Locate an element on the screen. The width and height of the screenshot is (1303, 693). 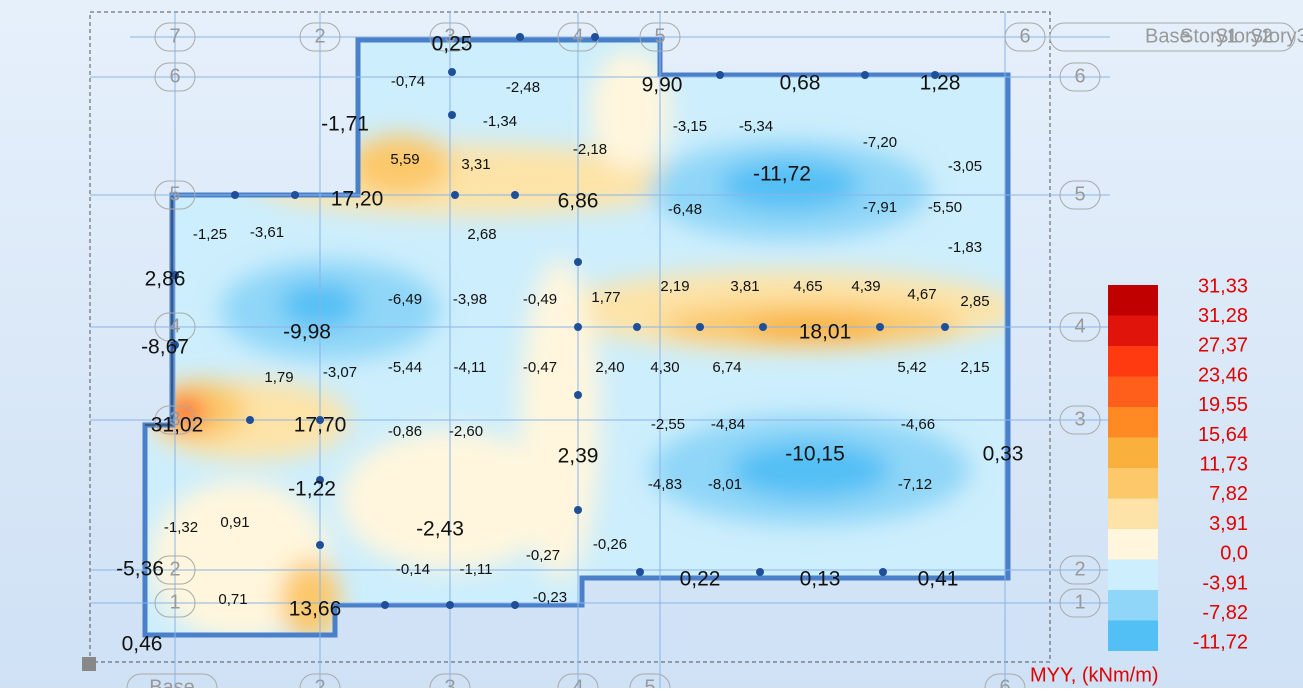
moment-label: -0,27 is located at coordinates (543, 555).